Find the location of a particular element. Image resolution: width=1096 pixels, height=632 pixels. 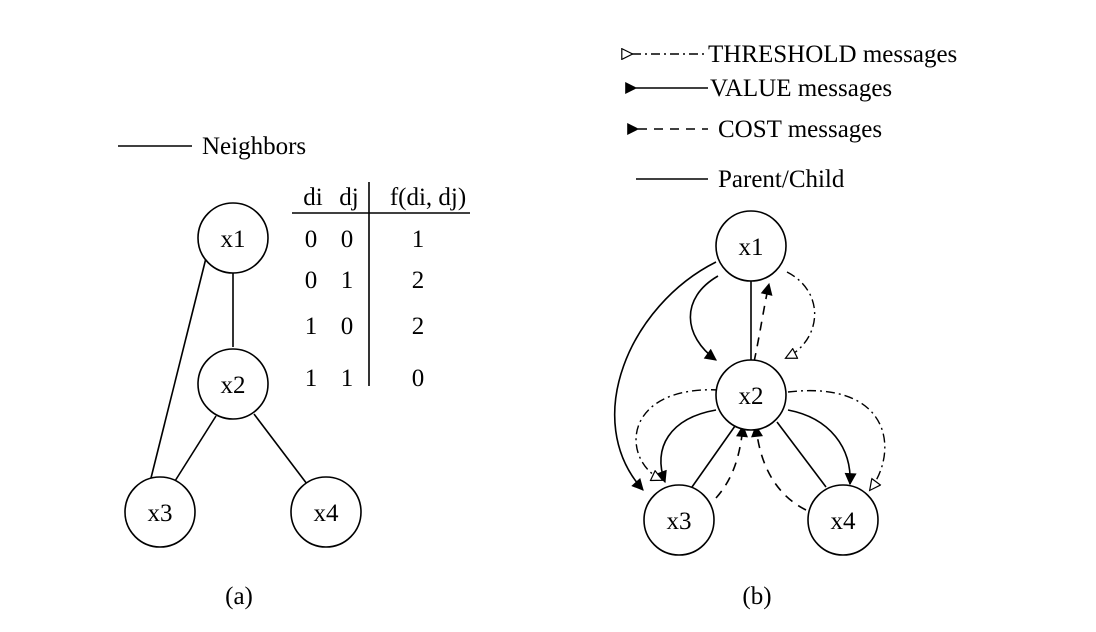

legend-value-label: VALUE messages is located at coordinates (801, 88).